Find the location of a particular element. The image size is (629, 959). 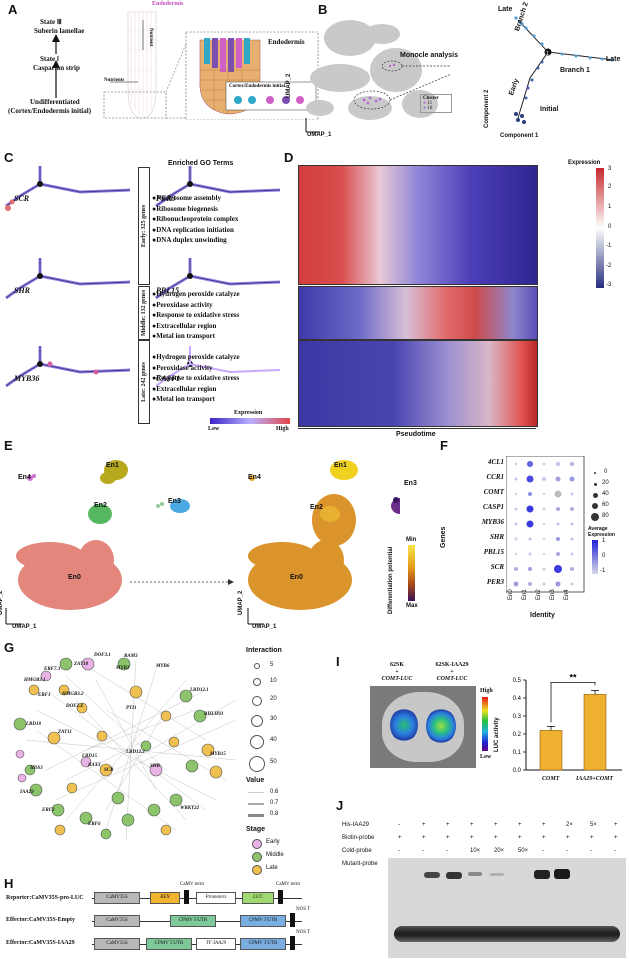

cluster-en0-right: En0 is located at coordinates (296, 577).